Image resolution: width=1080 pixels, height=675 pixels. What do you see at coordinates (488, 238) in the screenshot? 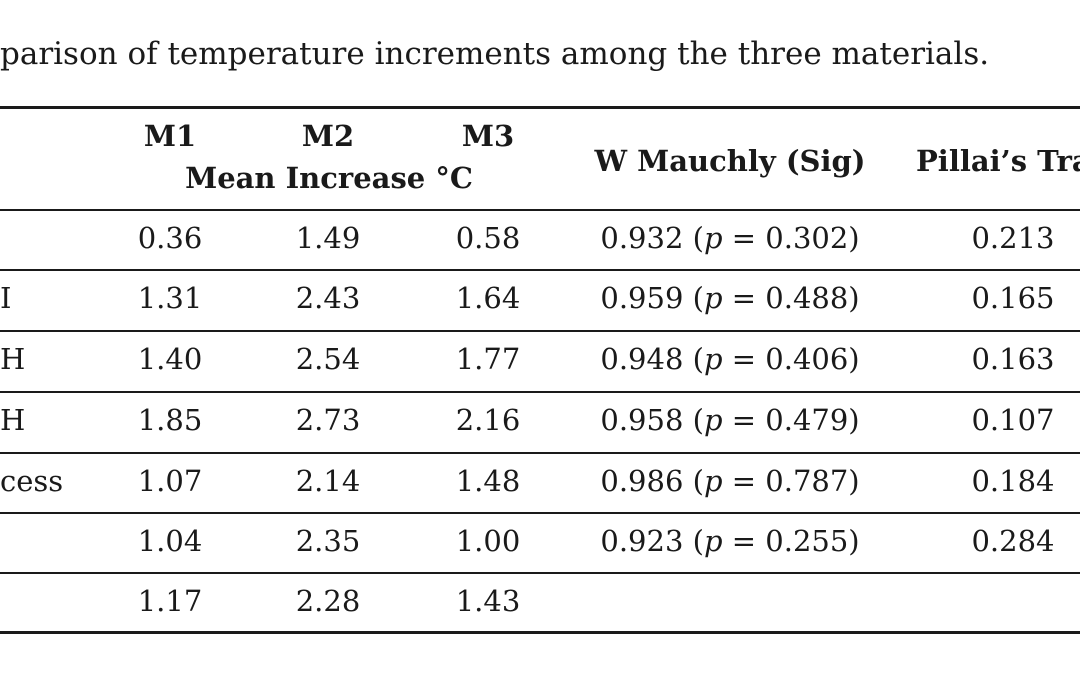
I see `cell-m3: 0.58` at bounding box center [488, 238].